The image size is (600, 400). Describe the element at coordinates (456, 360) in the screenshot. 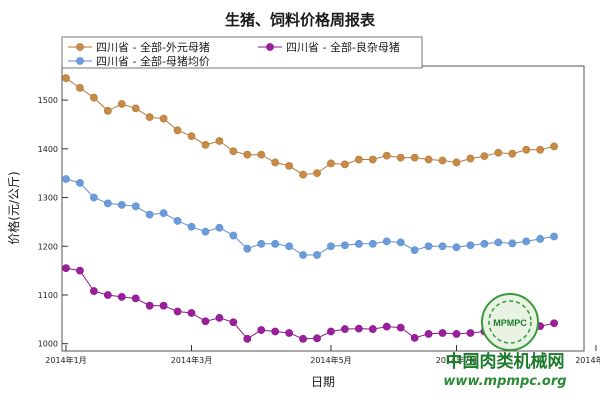

I see `x-tick-label: 2014年7月` at that location.